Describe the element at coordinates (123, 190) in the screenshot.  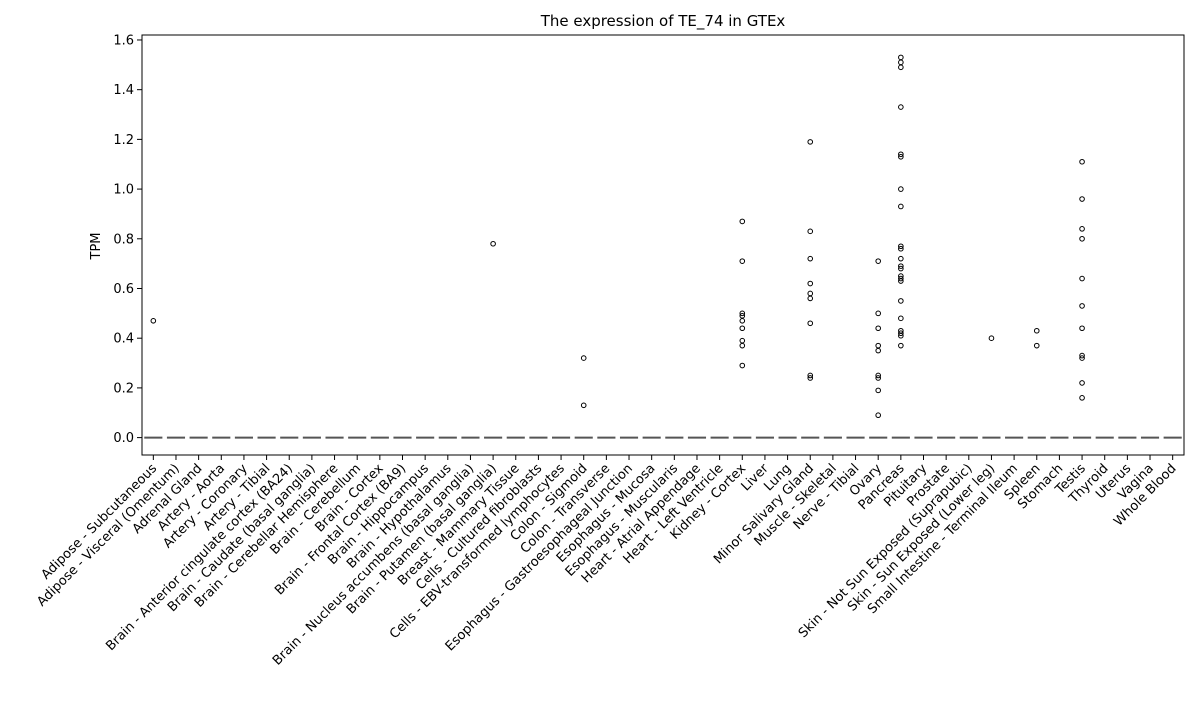
I see `y-tick-label: 1.0` at that location.